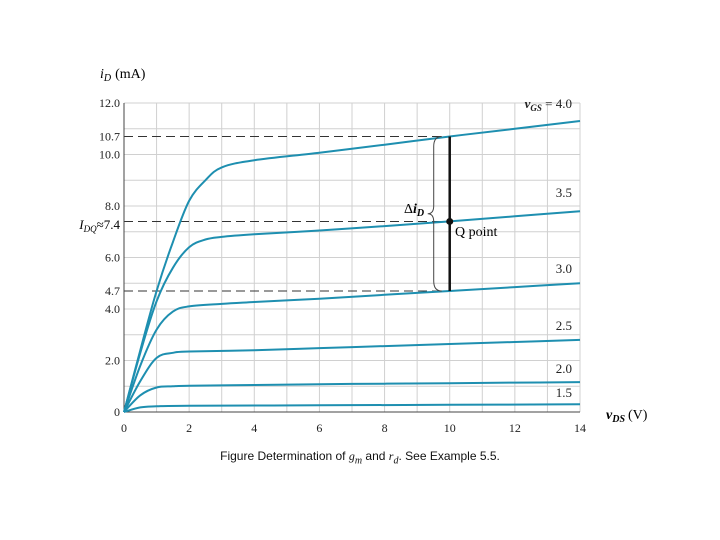 This screenshot has width=720, height=540. Describe the element at coordinates (564, 325) in the screenshot. I see `curve-label-vgs-2-5: 2.5` at that location.